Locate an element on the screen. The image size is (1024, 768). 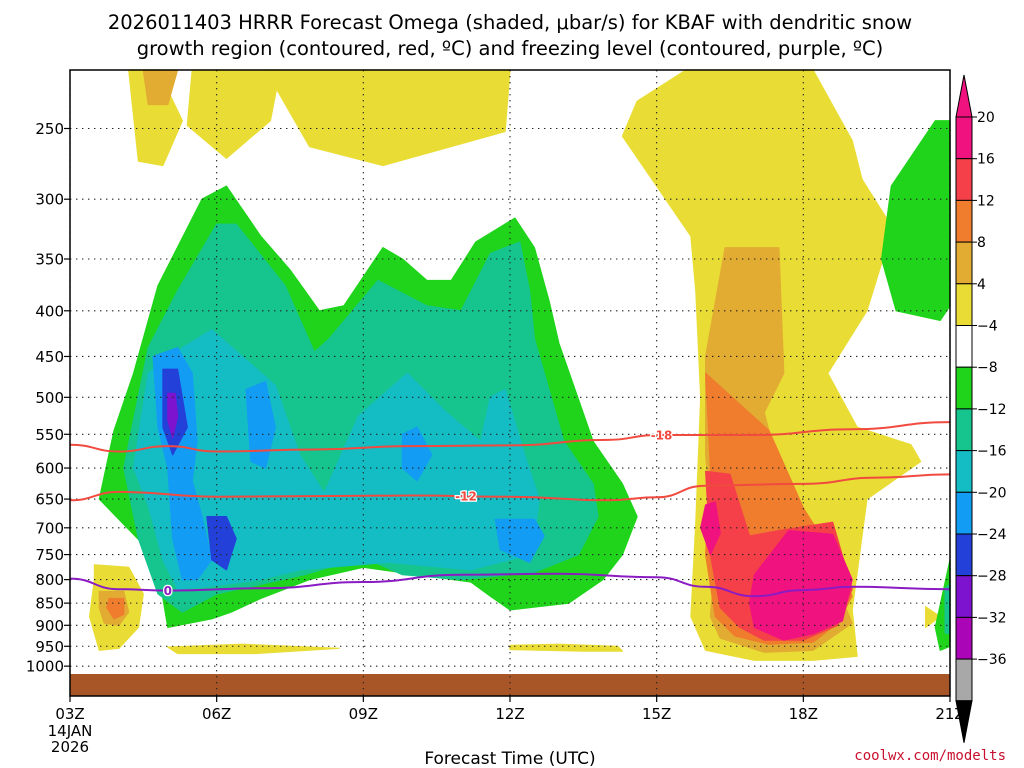
y-tick-label-950: 950 is located at coordinates (49, 647).